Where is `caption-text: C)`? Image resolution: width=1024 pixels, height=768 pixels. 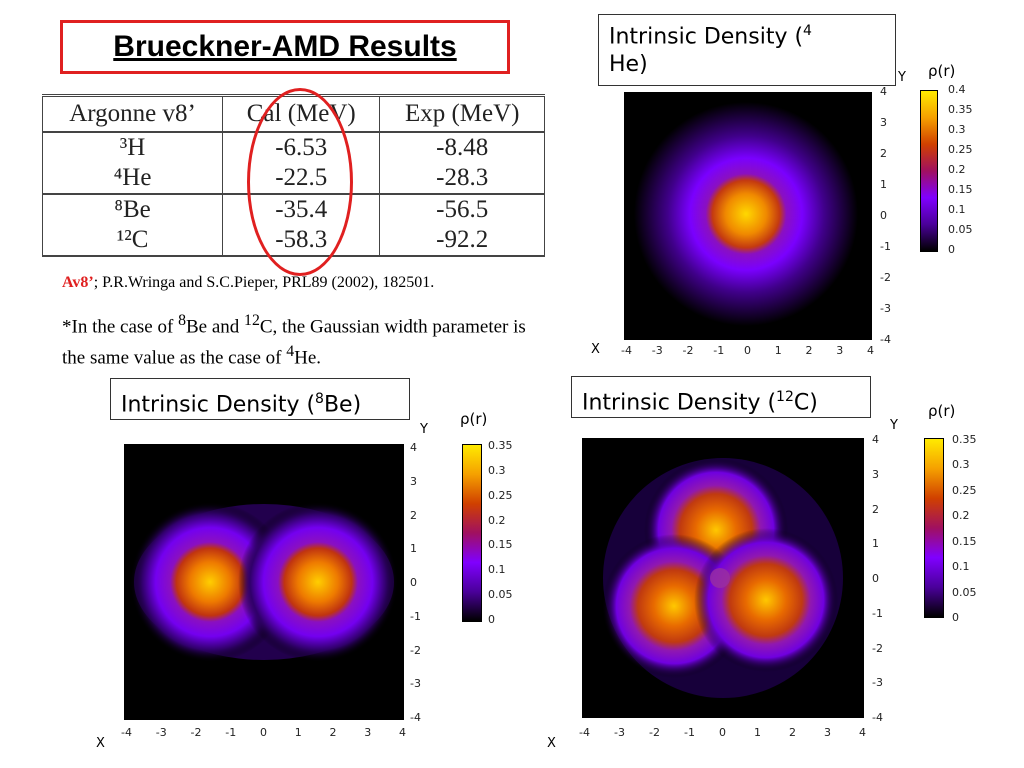 caption-text: C) is located at coordinates (805, 403).